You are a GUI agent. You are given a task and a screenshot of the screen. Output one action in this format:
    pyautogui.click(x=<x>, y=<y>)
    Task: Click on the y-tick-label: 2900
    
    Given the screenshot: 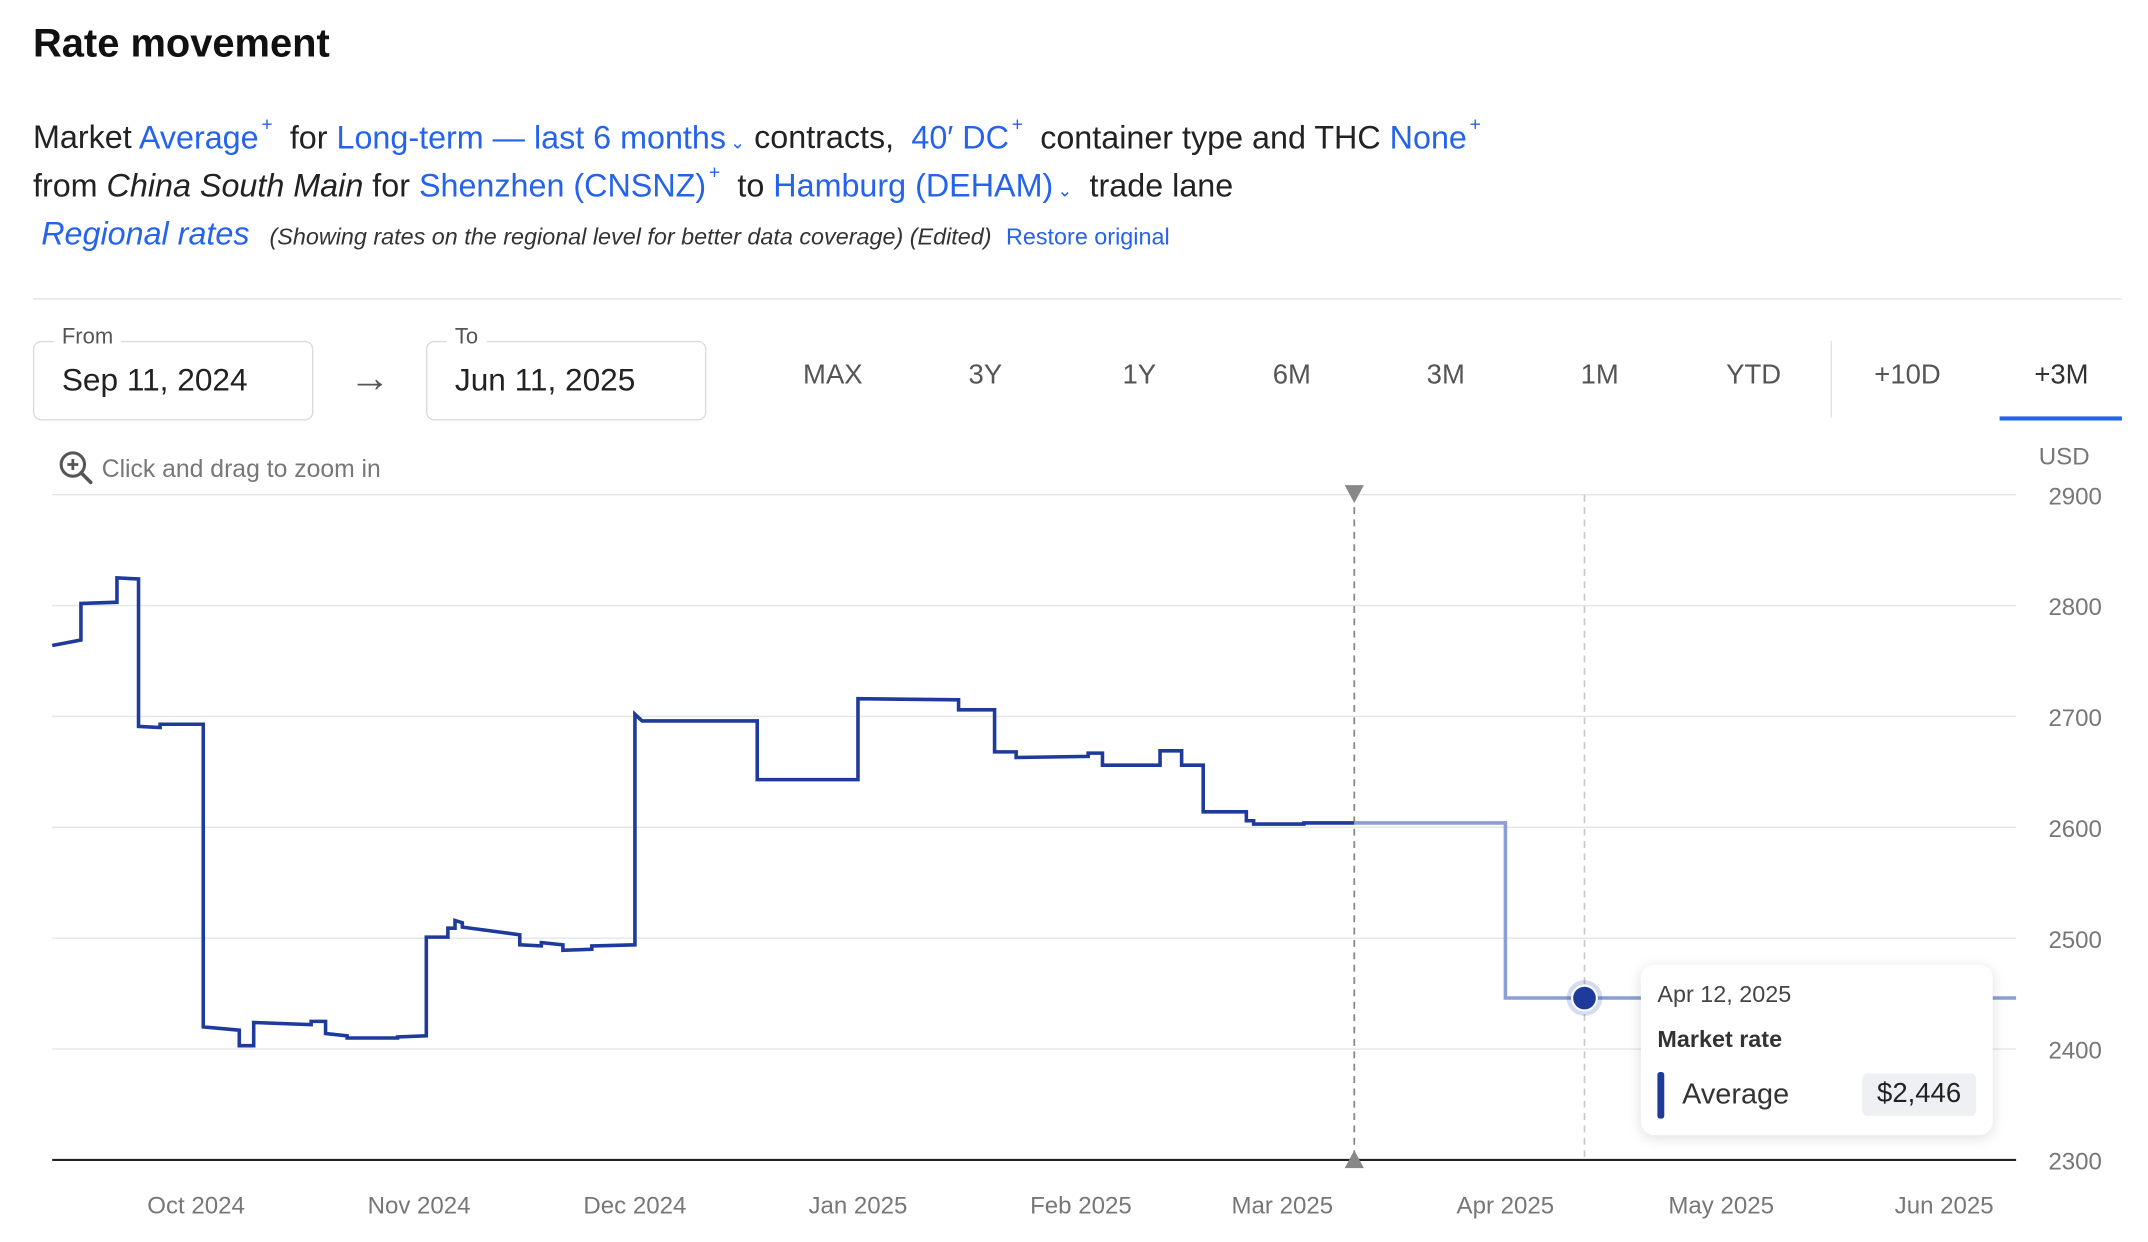 What is the action you would take?
    pyautogui.click(x=2075, y=496)
    